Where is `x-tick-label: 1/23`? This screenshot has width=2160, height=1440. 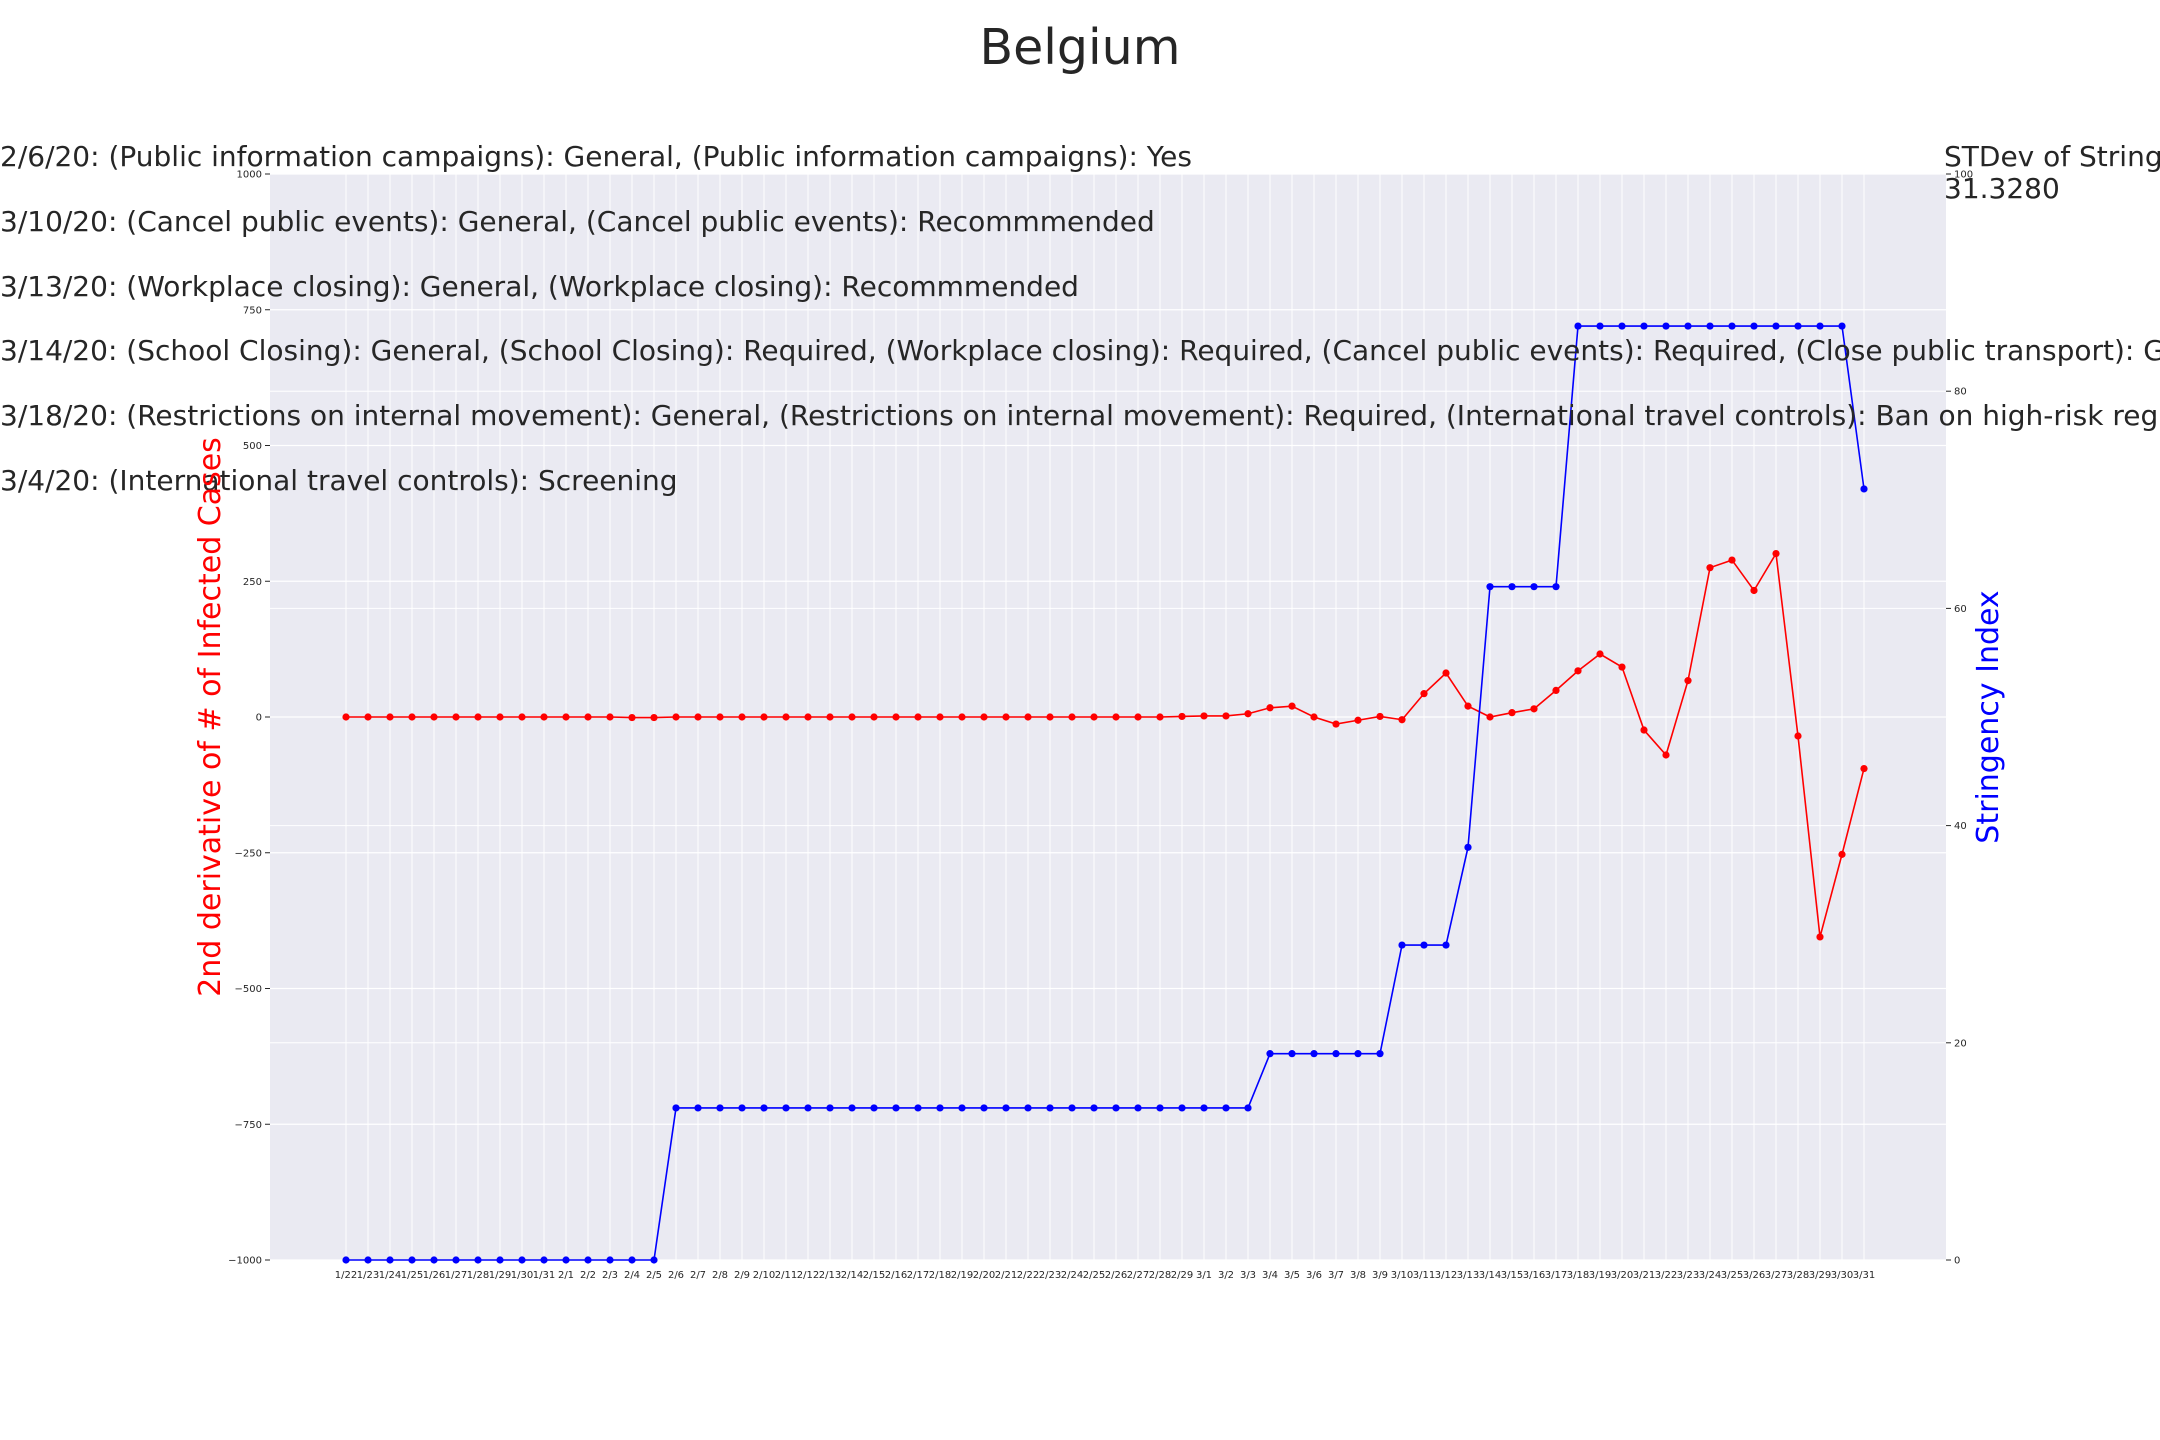 x-tick-label: 1/23 is located at coordinates (368, 1275).